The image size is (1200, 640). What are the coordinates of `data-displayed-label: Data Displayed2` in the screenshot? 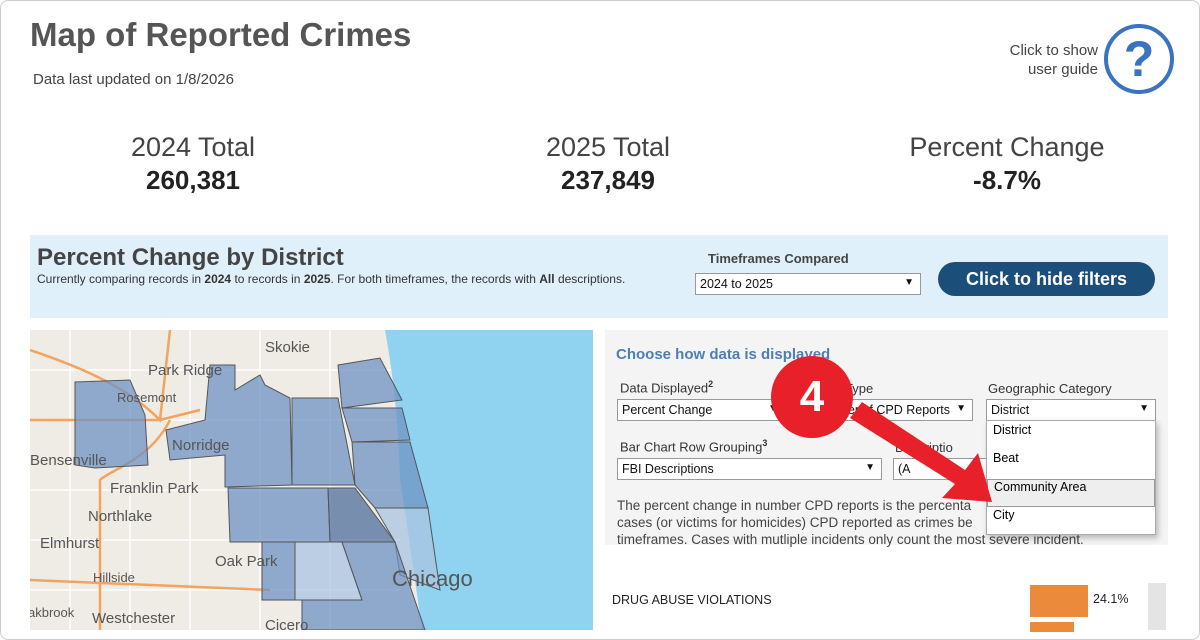 It's located at (667, 387).